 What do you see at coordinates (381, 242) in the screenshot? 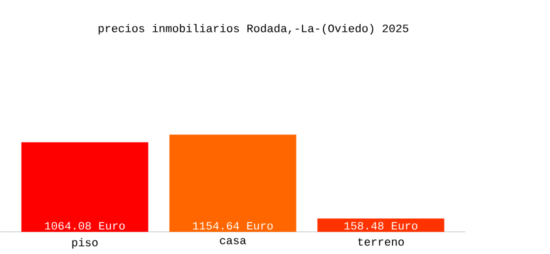
I see `x-tick-label: terreno` at bounding box center [381, 242].